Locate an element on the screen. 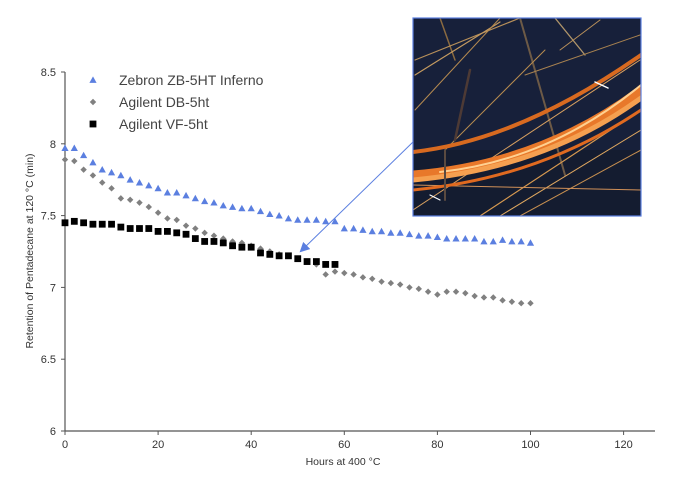 Image resolution: width=677 pixels, height=479 pixels. y-tick-label: 8 is located at coordinates (53, 145).